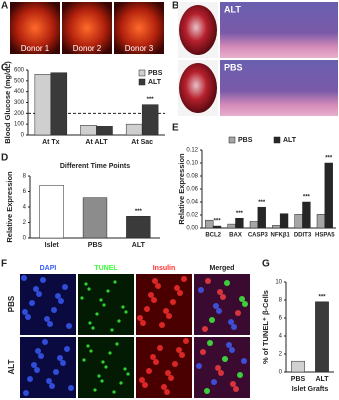 The width and height of the screenshot is (339, 400). Describe the element at coordinates (233, 67) in the screenshot. I see `image-label: PBS` at that location.